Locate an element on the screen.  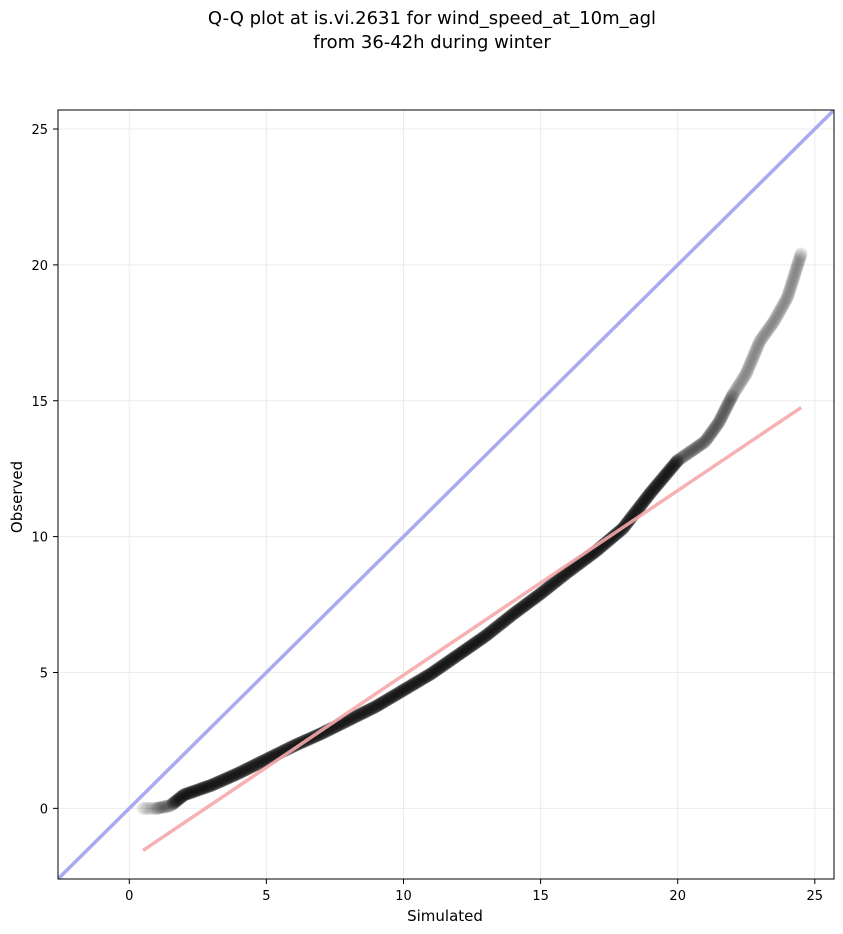
x-tick-label: 0 is located at coordinates (129, 896).